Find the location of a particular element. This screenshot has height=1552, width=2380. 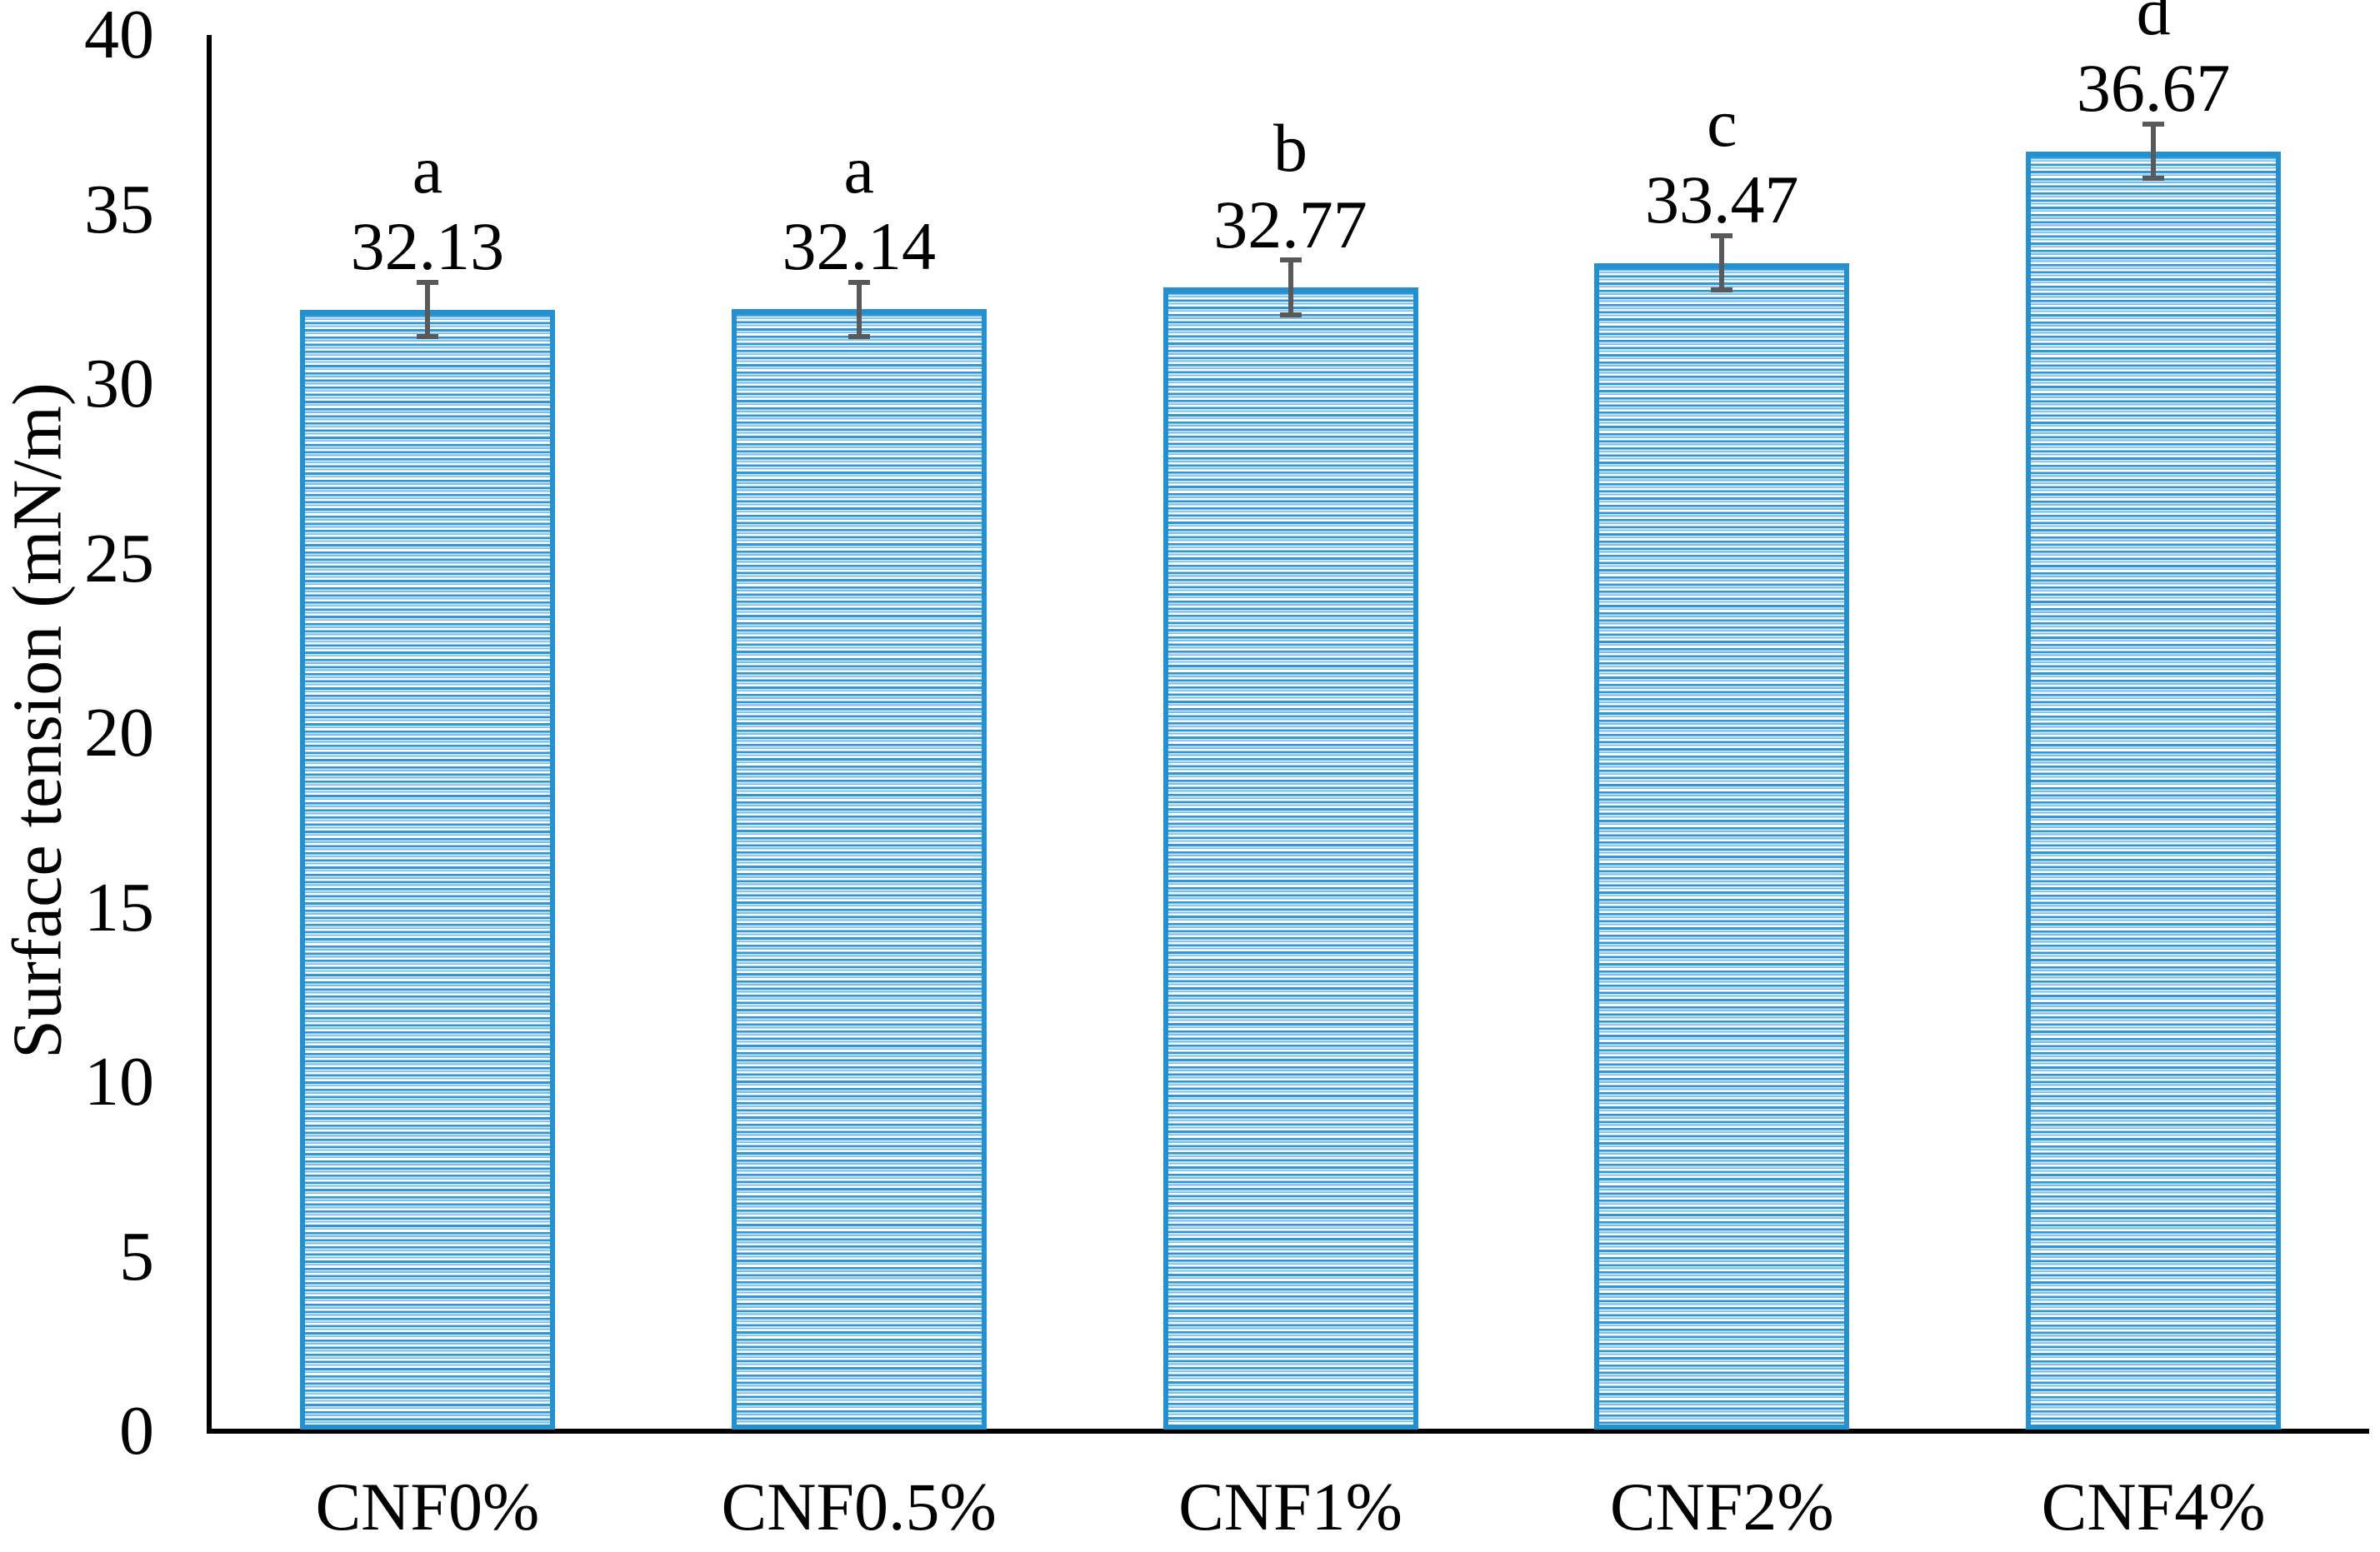

bar-CNF0% is located at coordinates (427, 869).